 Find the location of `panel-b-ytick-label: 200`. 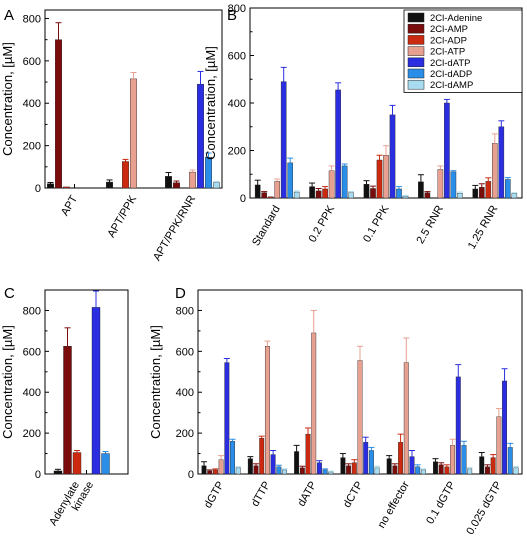

panel-b-ytick-label: 200 is located at coordinates (237, 152).